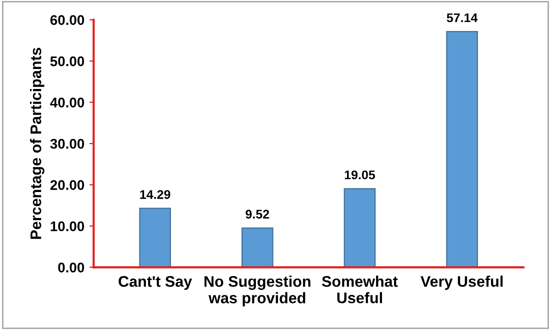  Describe the element at coordinates (71, 267) in the screenshot. I see `y-tick-label: 0.00` at that location.